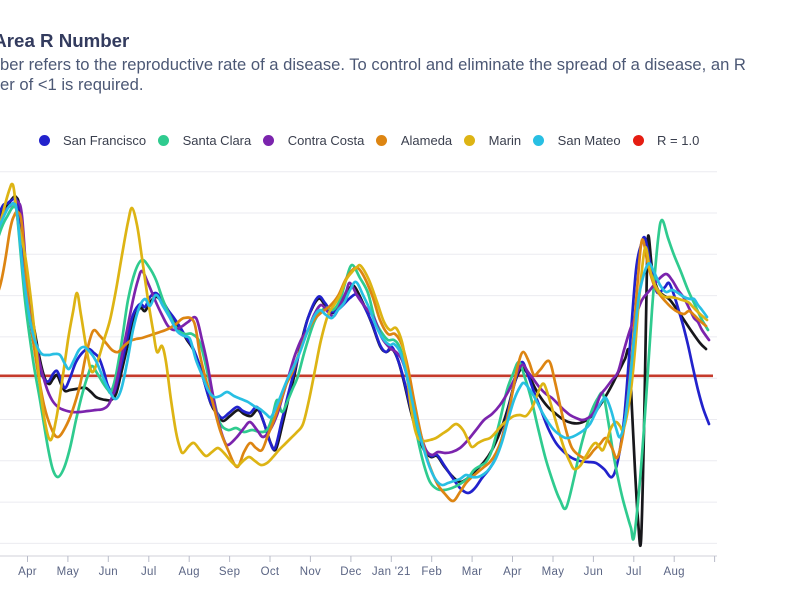 The image size is (800, 600). I want to click on svg-text: Dec, so click(350, 572).